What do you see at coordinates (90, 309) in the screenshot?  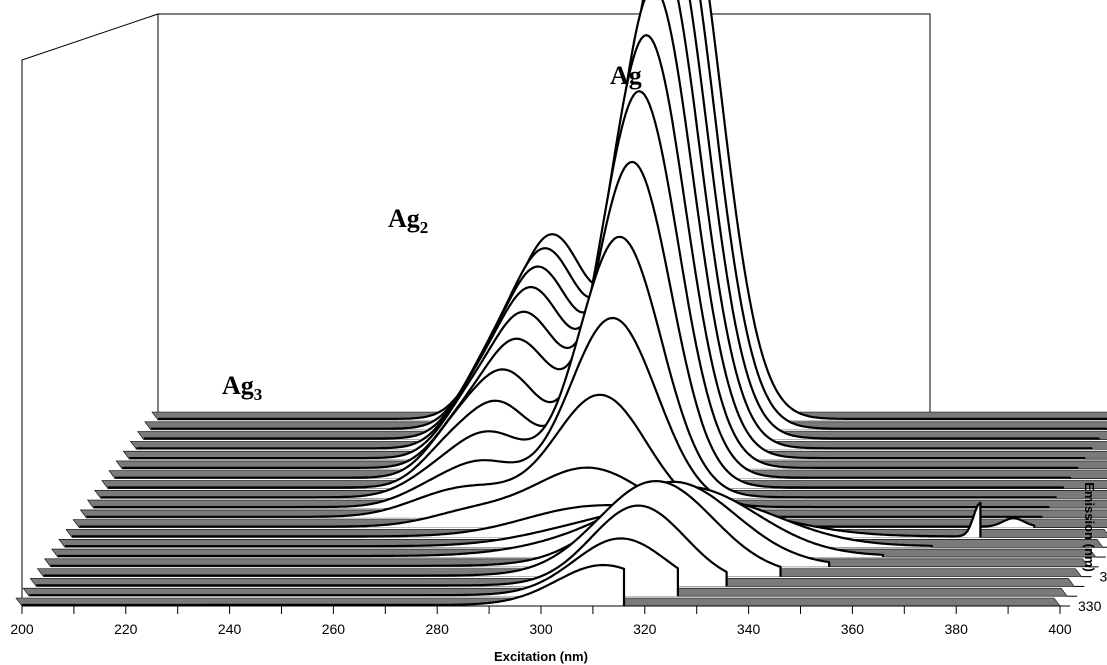 I see `left-wall-frame` at bounding box center [90, 309].